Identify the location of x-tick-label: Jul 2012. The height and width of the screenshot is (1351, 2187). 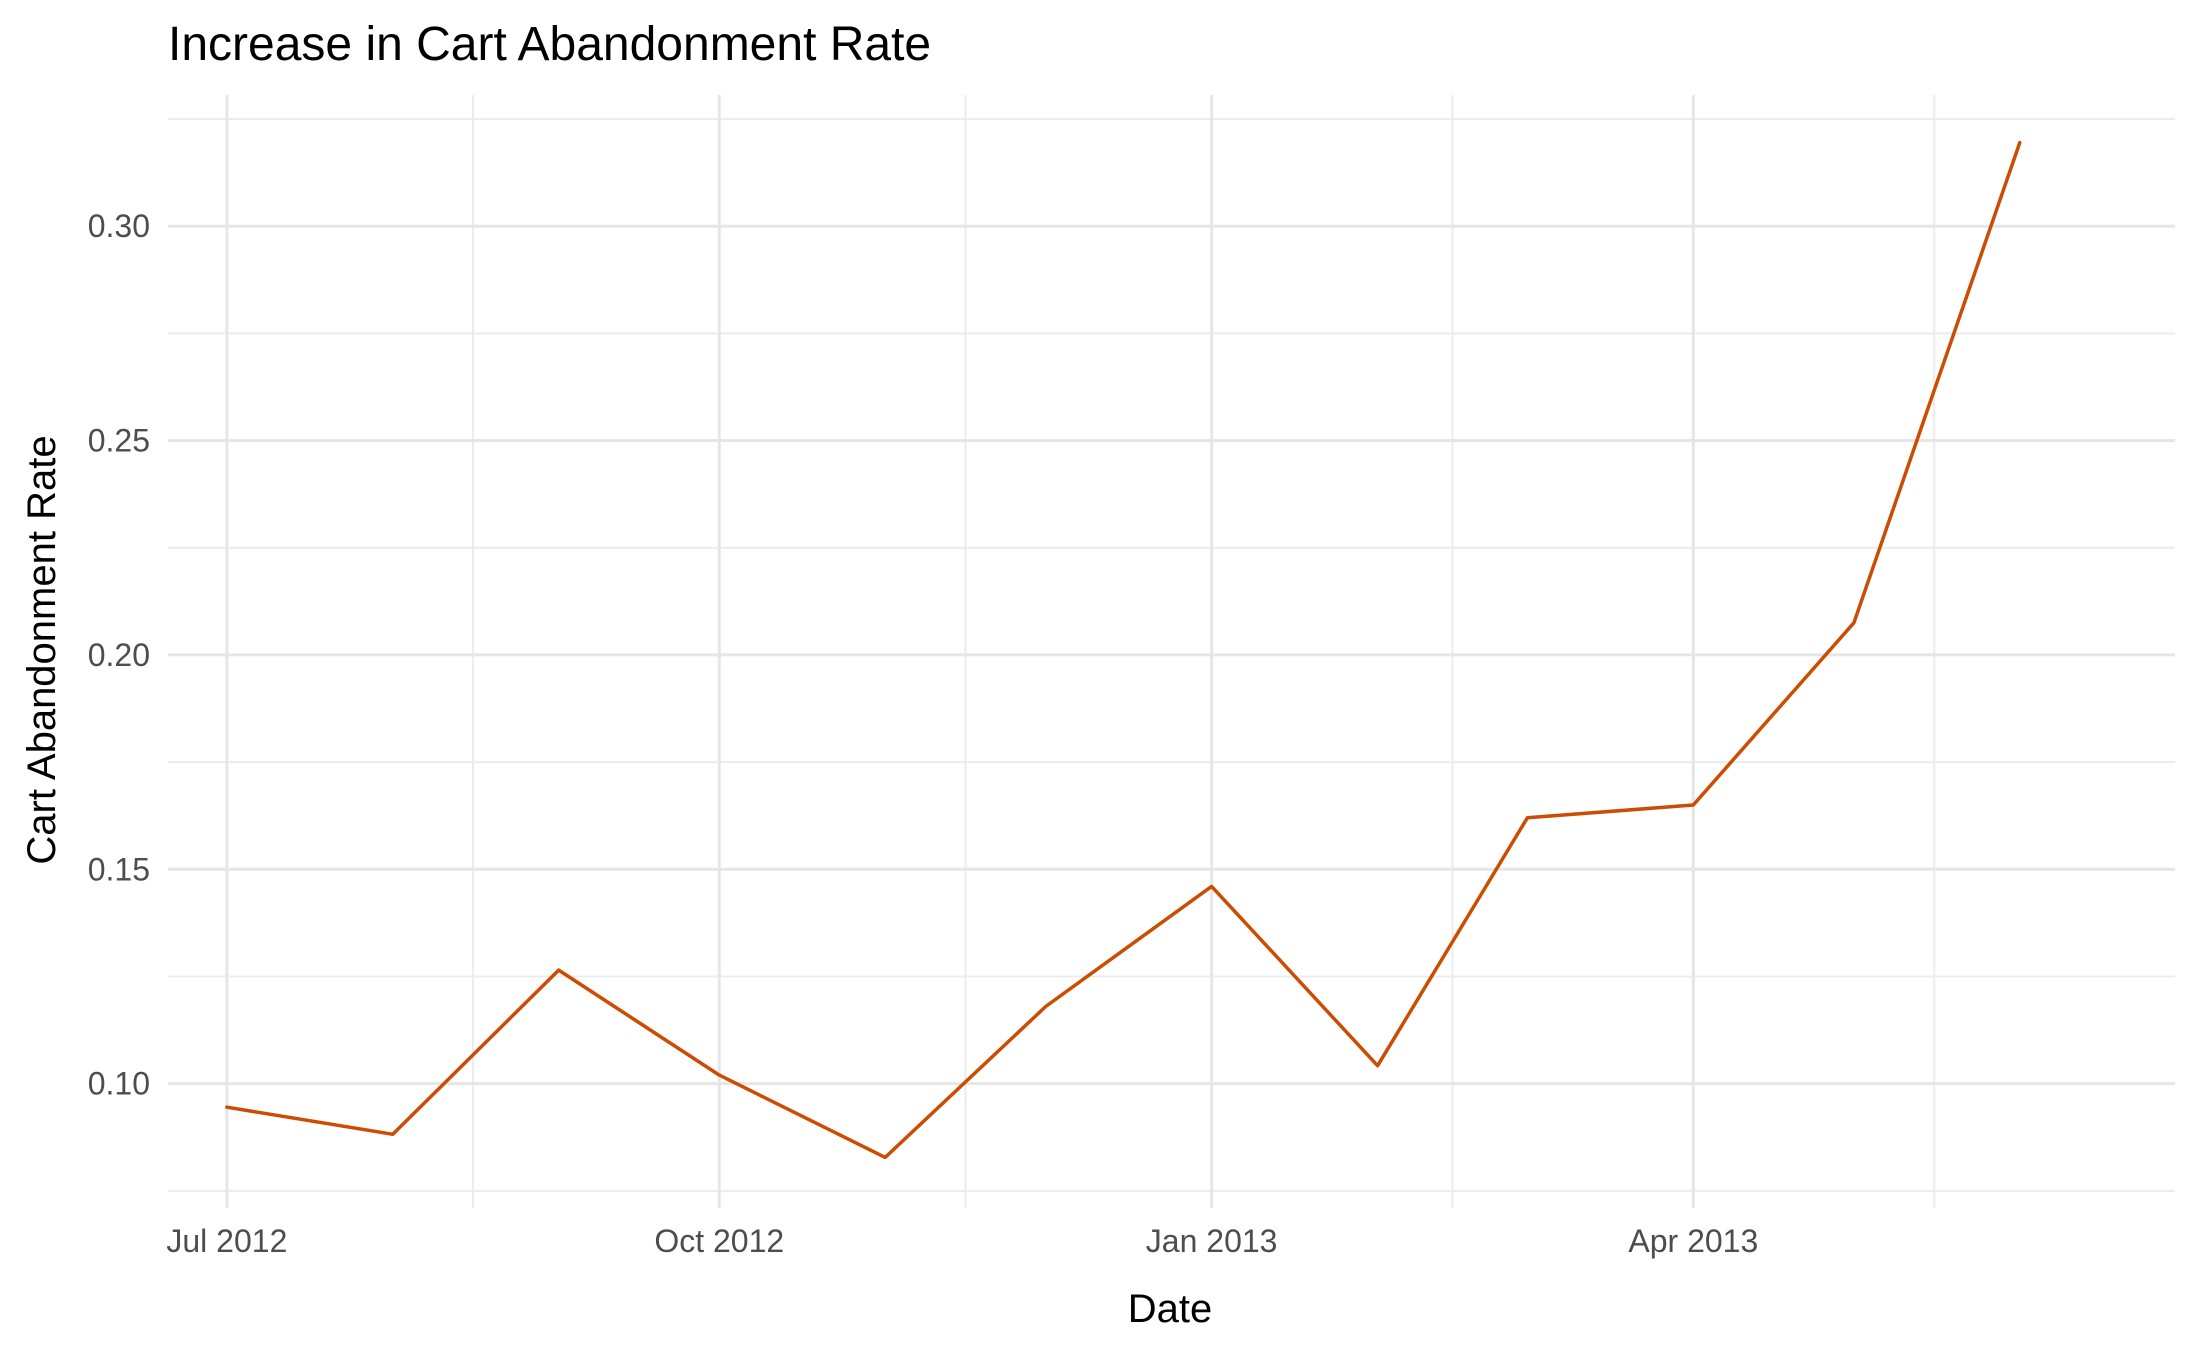
(226, 1241).